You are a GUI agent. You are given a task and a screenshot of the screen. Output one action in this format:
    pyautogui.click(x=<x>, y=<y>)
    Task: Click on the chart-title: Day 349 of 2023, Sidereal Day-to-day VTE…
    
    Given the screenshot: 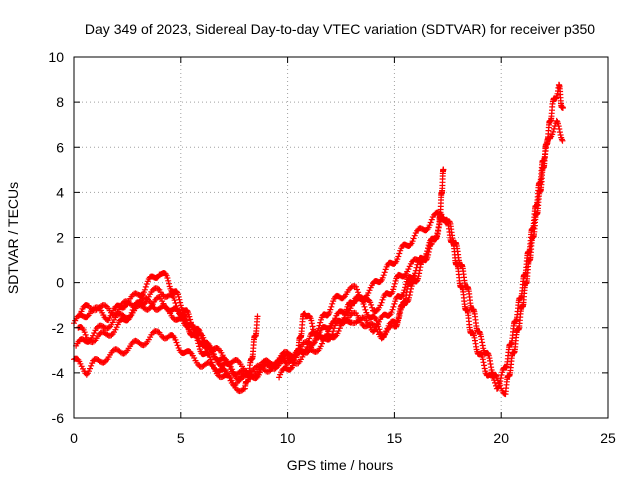 What is the action you would take?
    pyautogui.click(x=340, y=29)
    